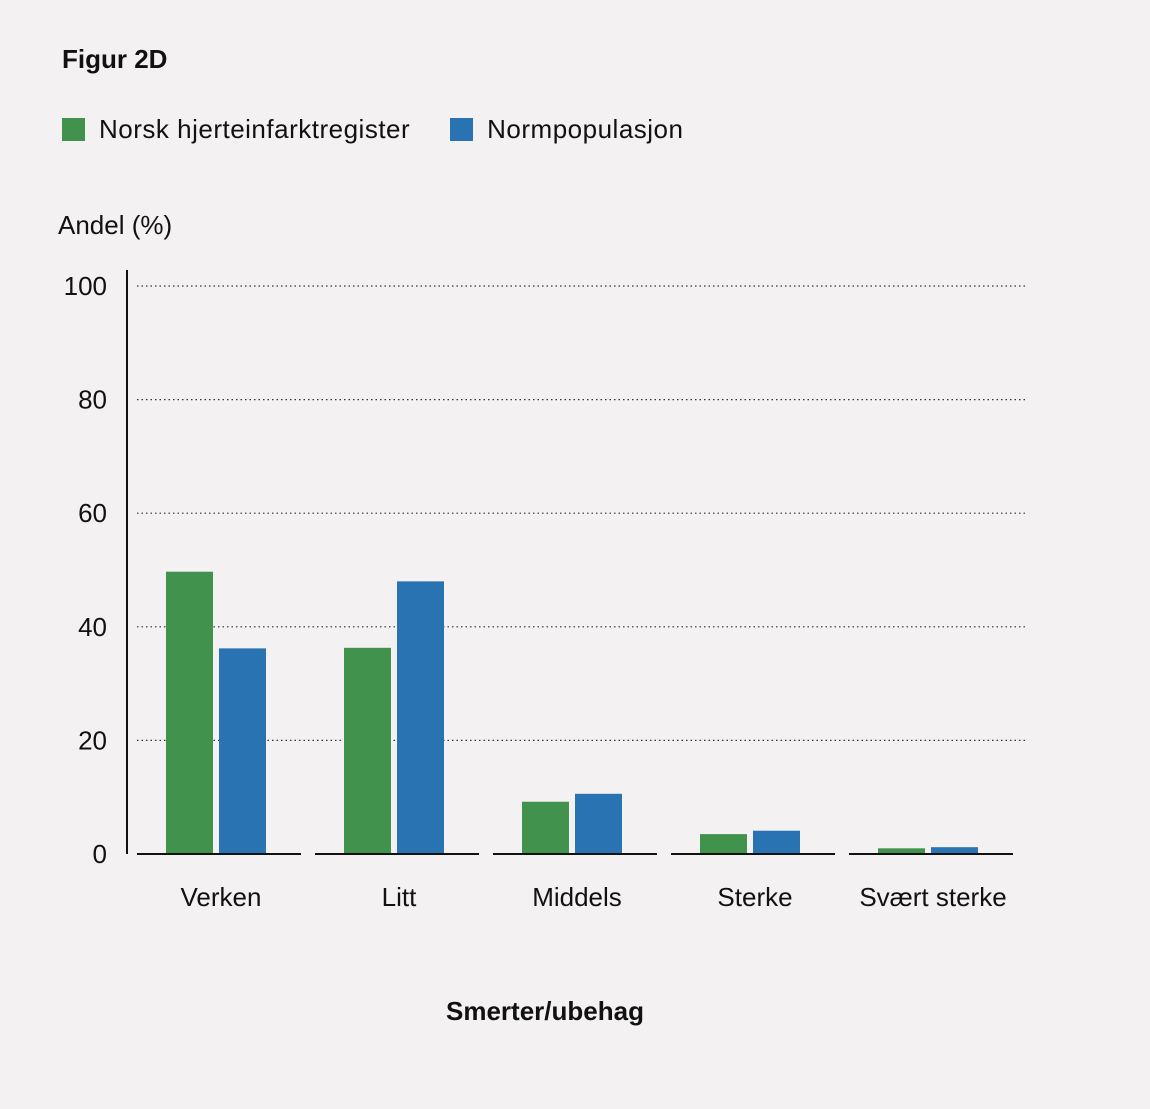 Image resolution: width=1150 pixels, height=1109 pixels. What do you see at coordinates (221, 897) in the screenshot?
I see `x-tick-label: Verken` at bounding box center [221, 897].